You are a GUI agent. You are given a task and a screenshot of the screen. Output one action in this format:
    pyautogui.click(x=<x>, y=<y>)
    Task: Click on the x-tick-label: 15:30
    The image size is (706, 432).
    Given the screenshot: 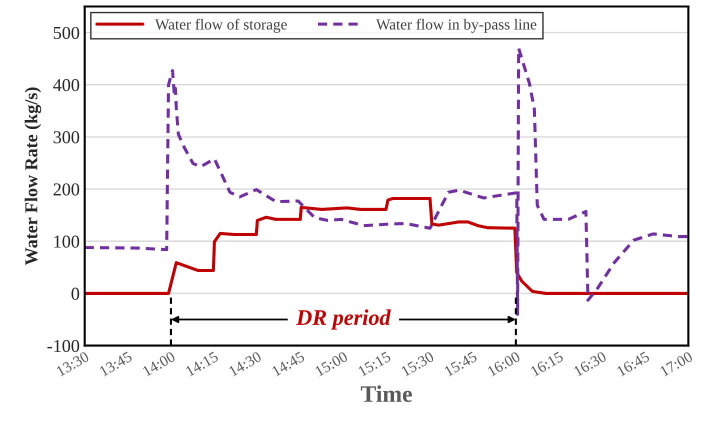 What is the action you would take?
    pyautogui.click(x=417, y=364)
    